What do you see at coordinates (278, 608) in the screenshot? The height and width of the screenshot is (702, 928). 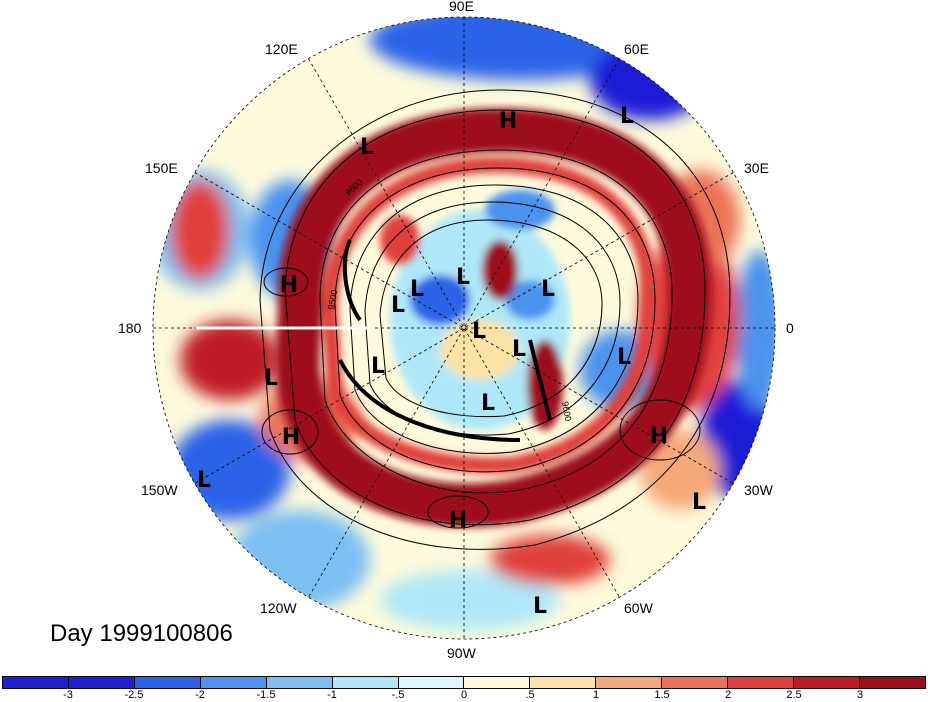 I see `lon-label-120w: 120W` at bounding box center [278, 608].